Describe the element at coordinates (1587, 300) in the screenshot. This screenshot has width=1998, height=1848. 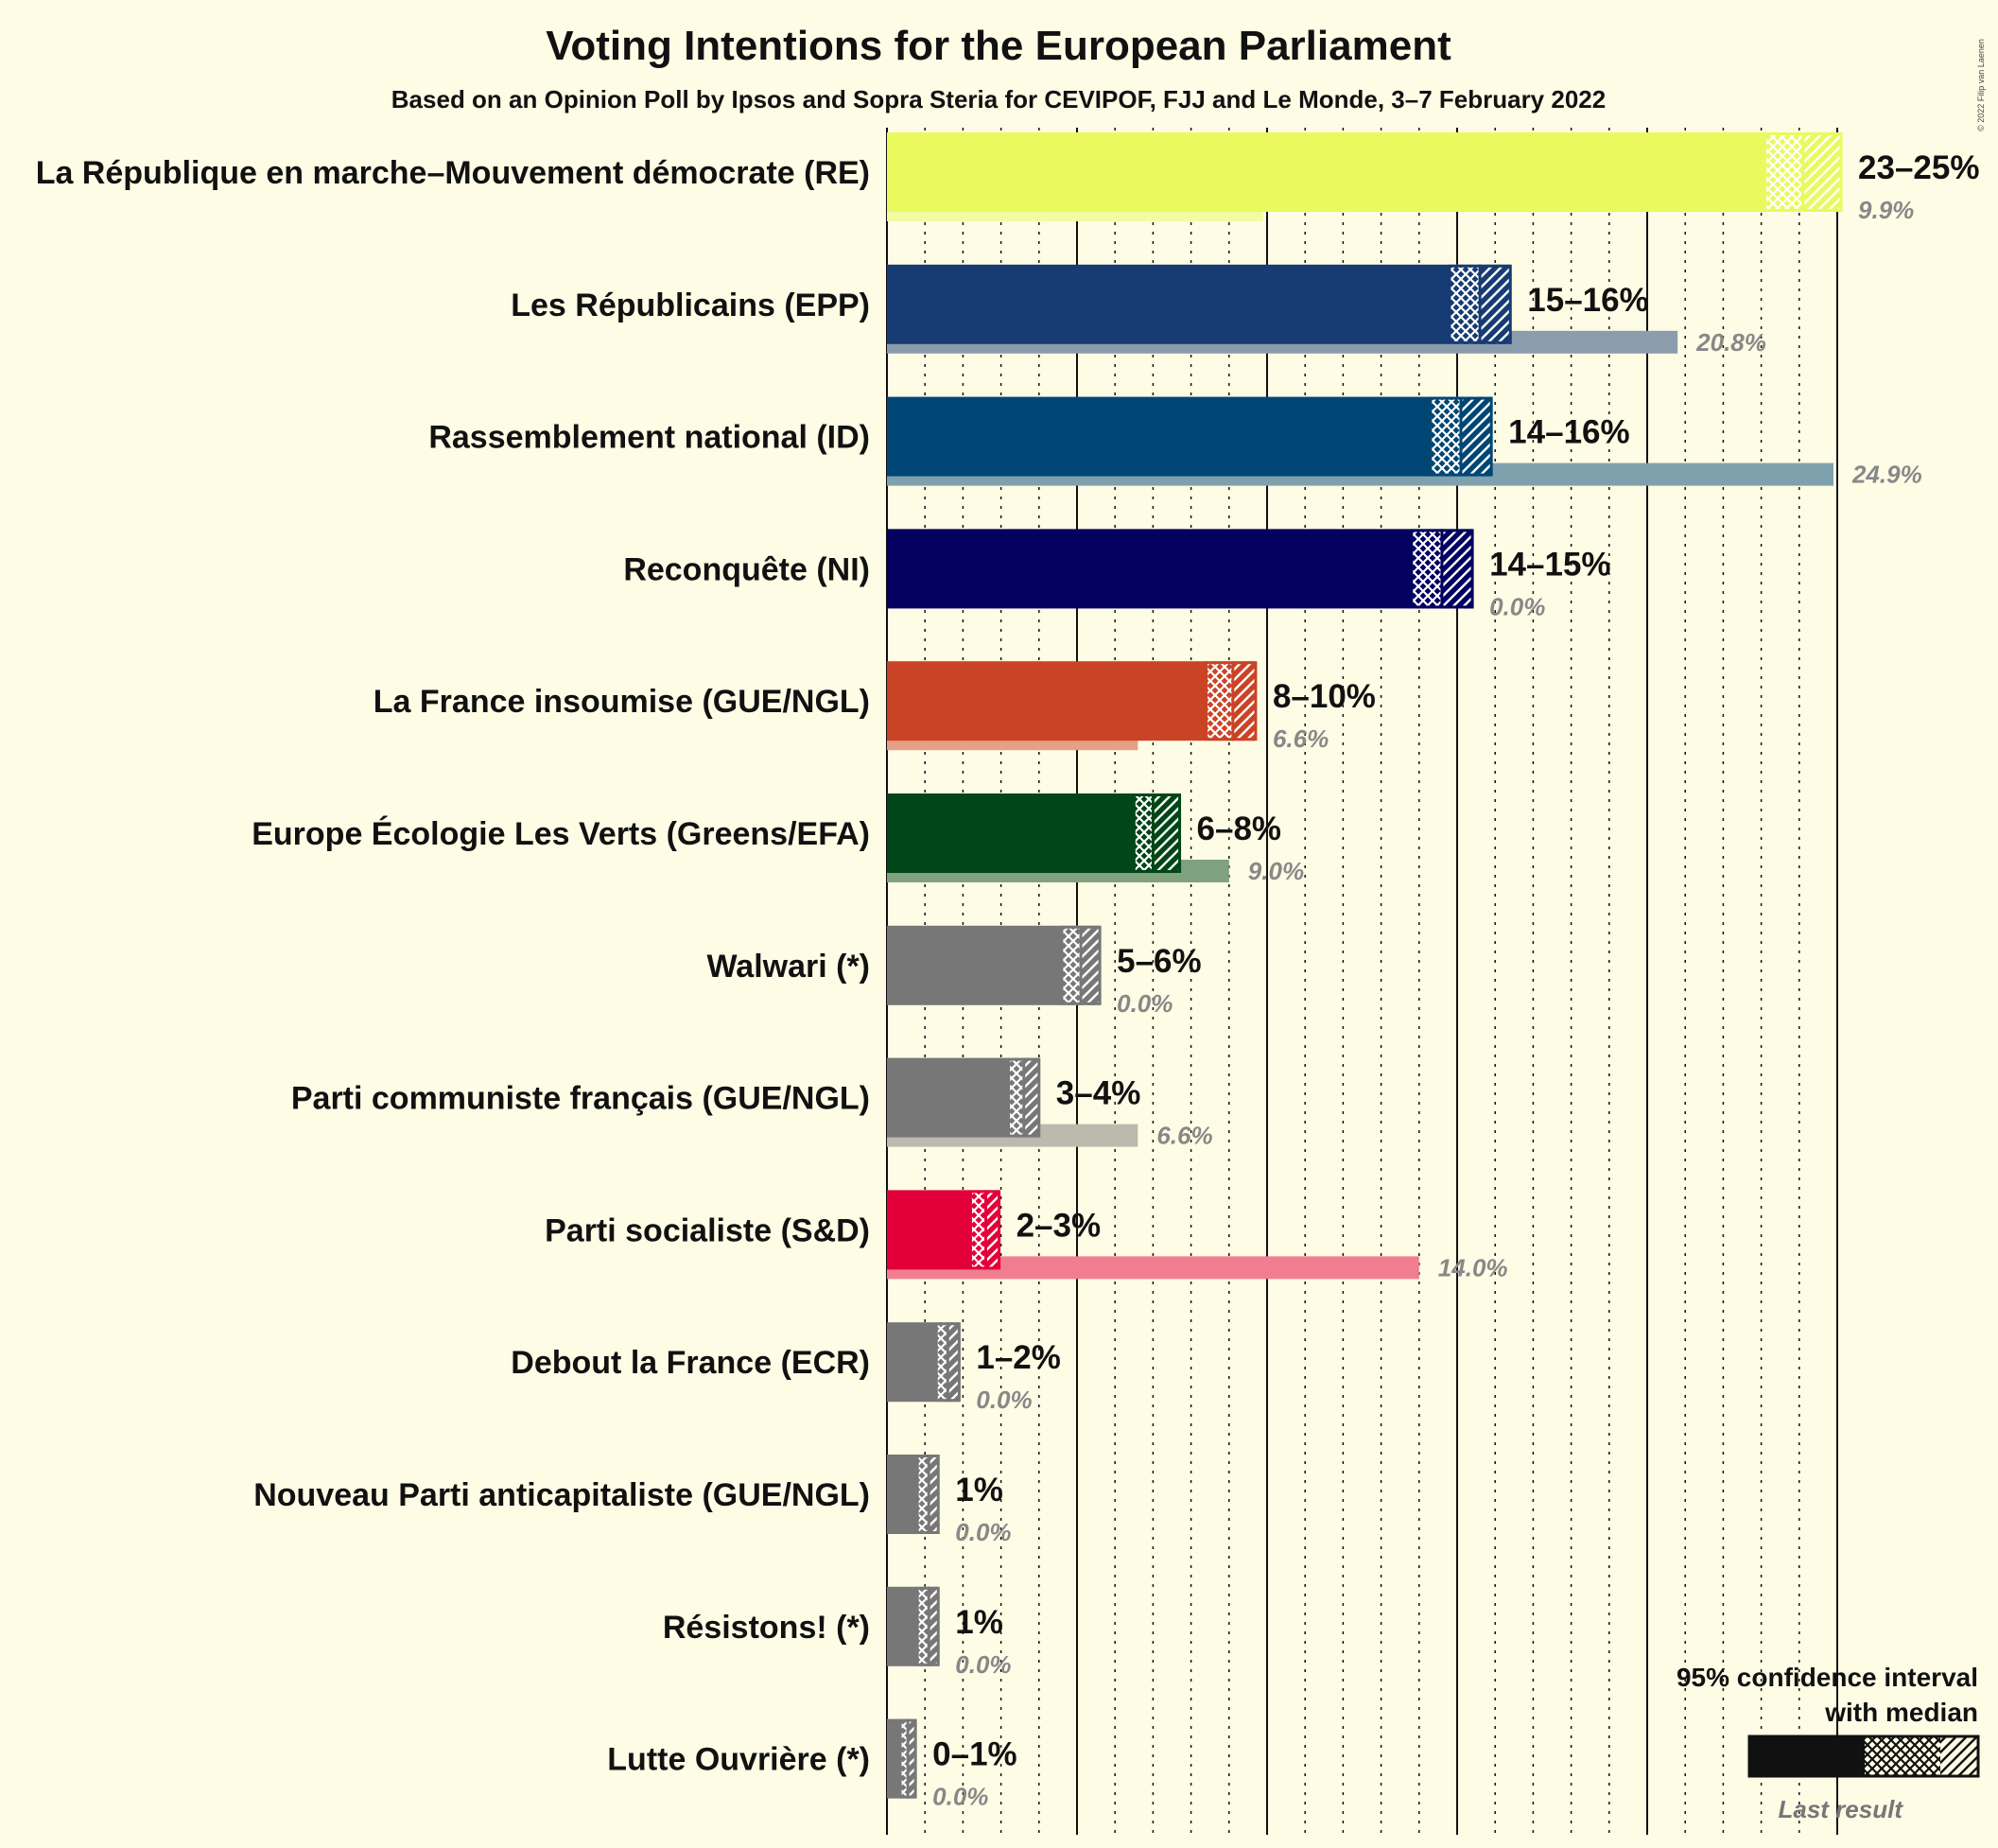
I see `range-label: 15–16%` at that location.